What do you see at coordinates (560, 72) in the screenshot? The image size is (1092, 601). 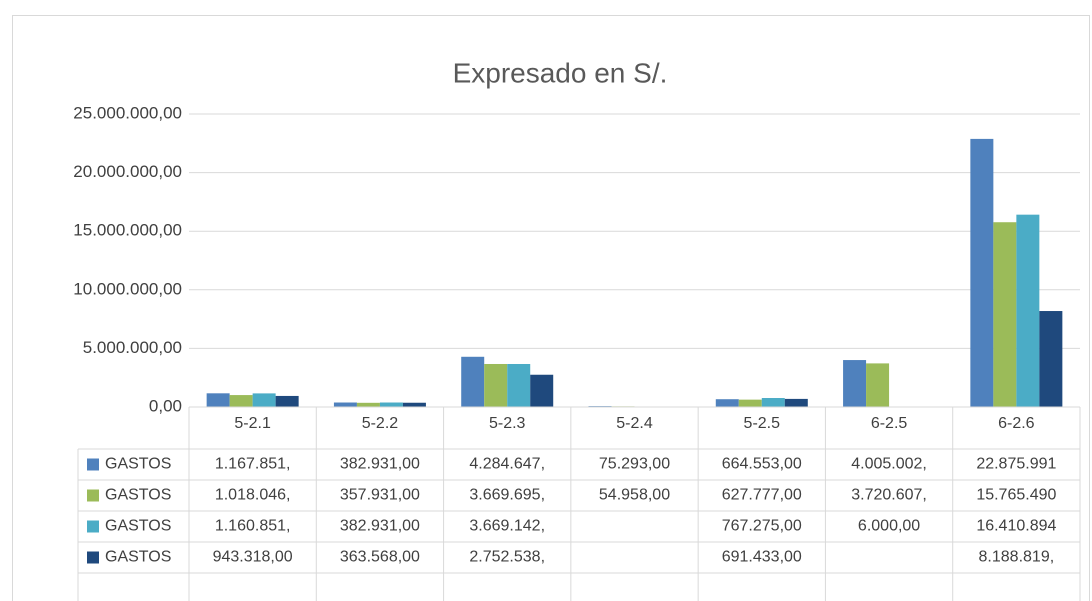 I see `chart-title: Expresado en S/.` at bounding box center [560, 72].